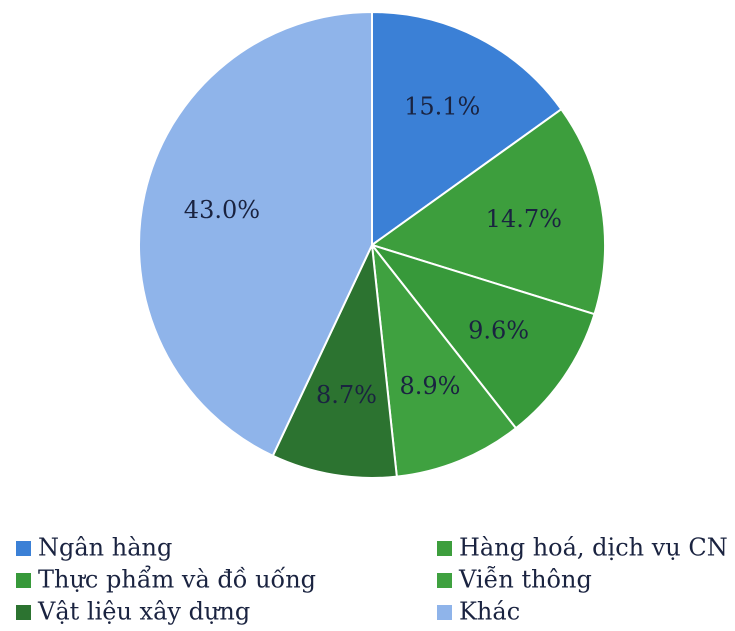  I want to click on legend-label: Khác, so click(489, 612).